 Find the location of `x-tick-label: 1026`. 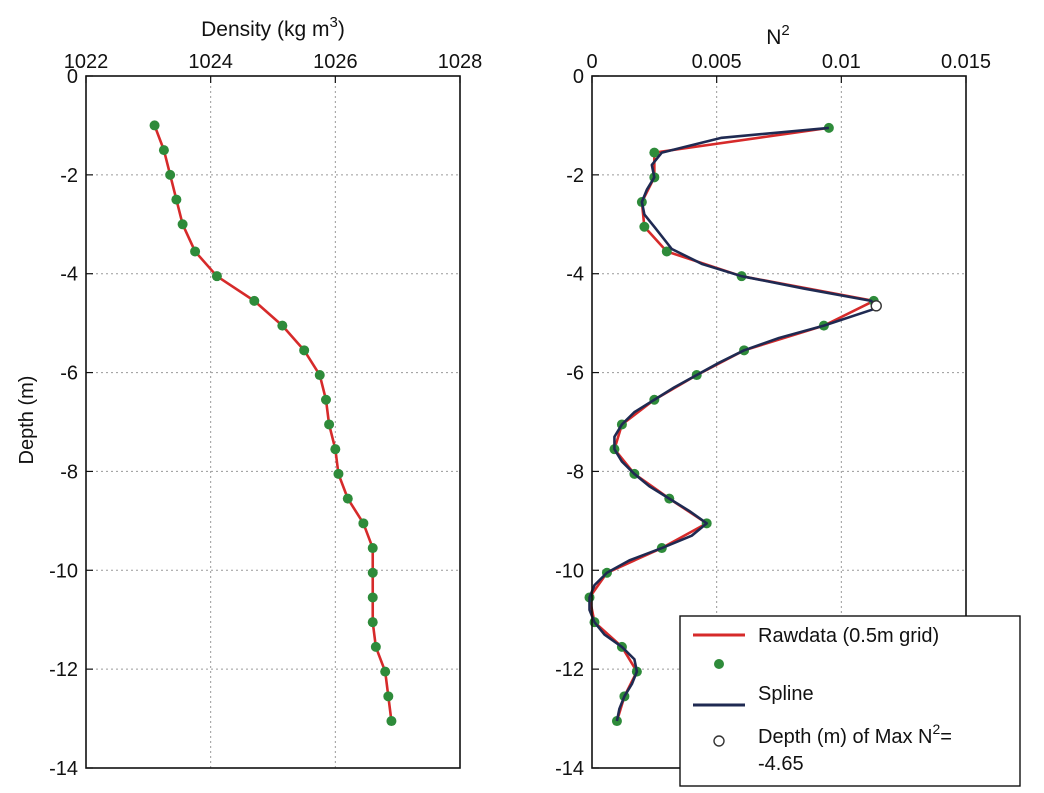

x-tick-label: 1026 is located at coordinates (335, 62).